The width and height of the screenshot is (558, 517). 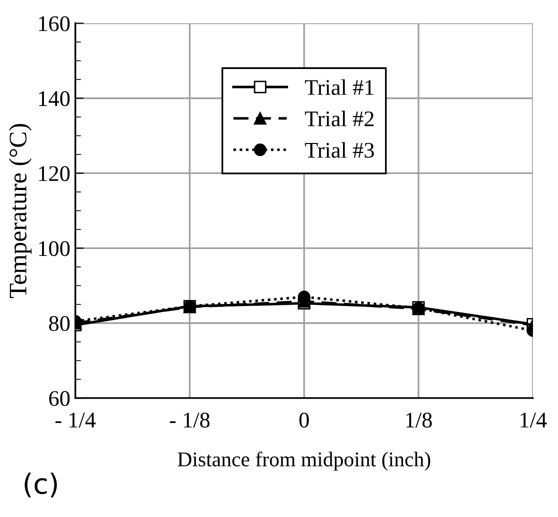 I want to click on y-tick-label: 60, so click(x=59, y=398).